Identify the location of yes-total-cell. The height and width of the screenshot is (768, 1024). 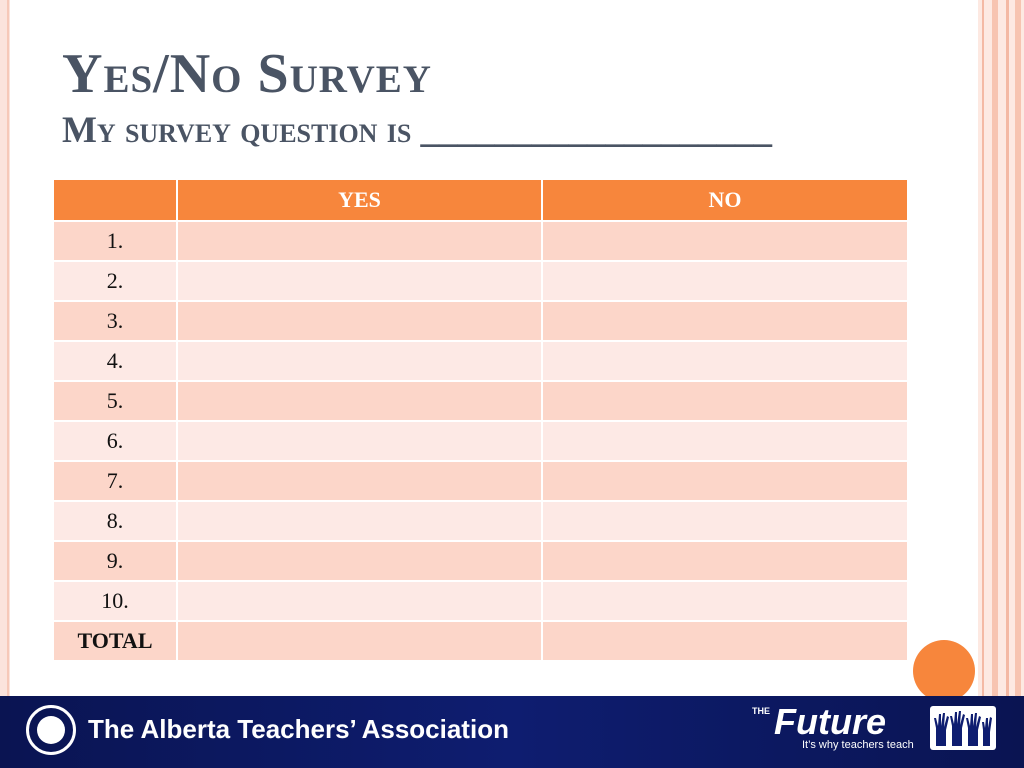
(359, 641).